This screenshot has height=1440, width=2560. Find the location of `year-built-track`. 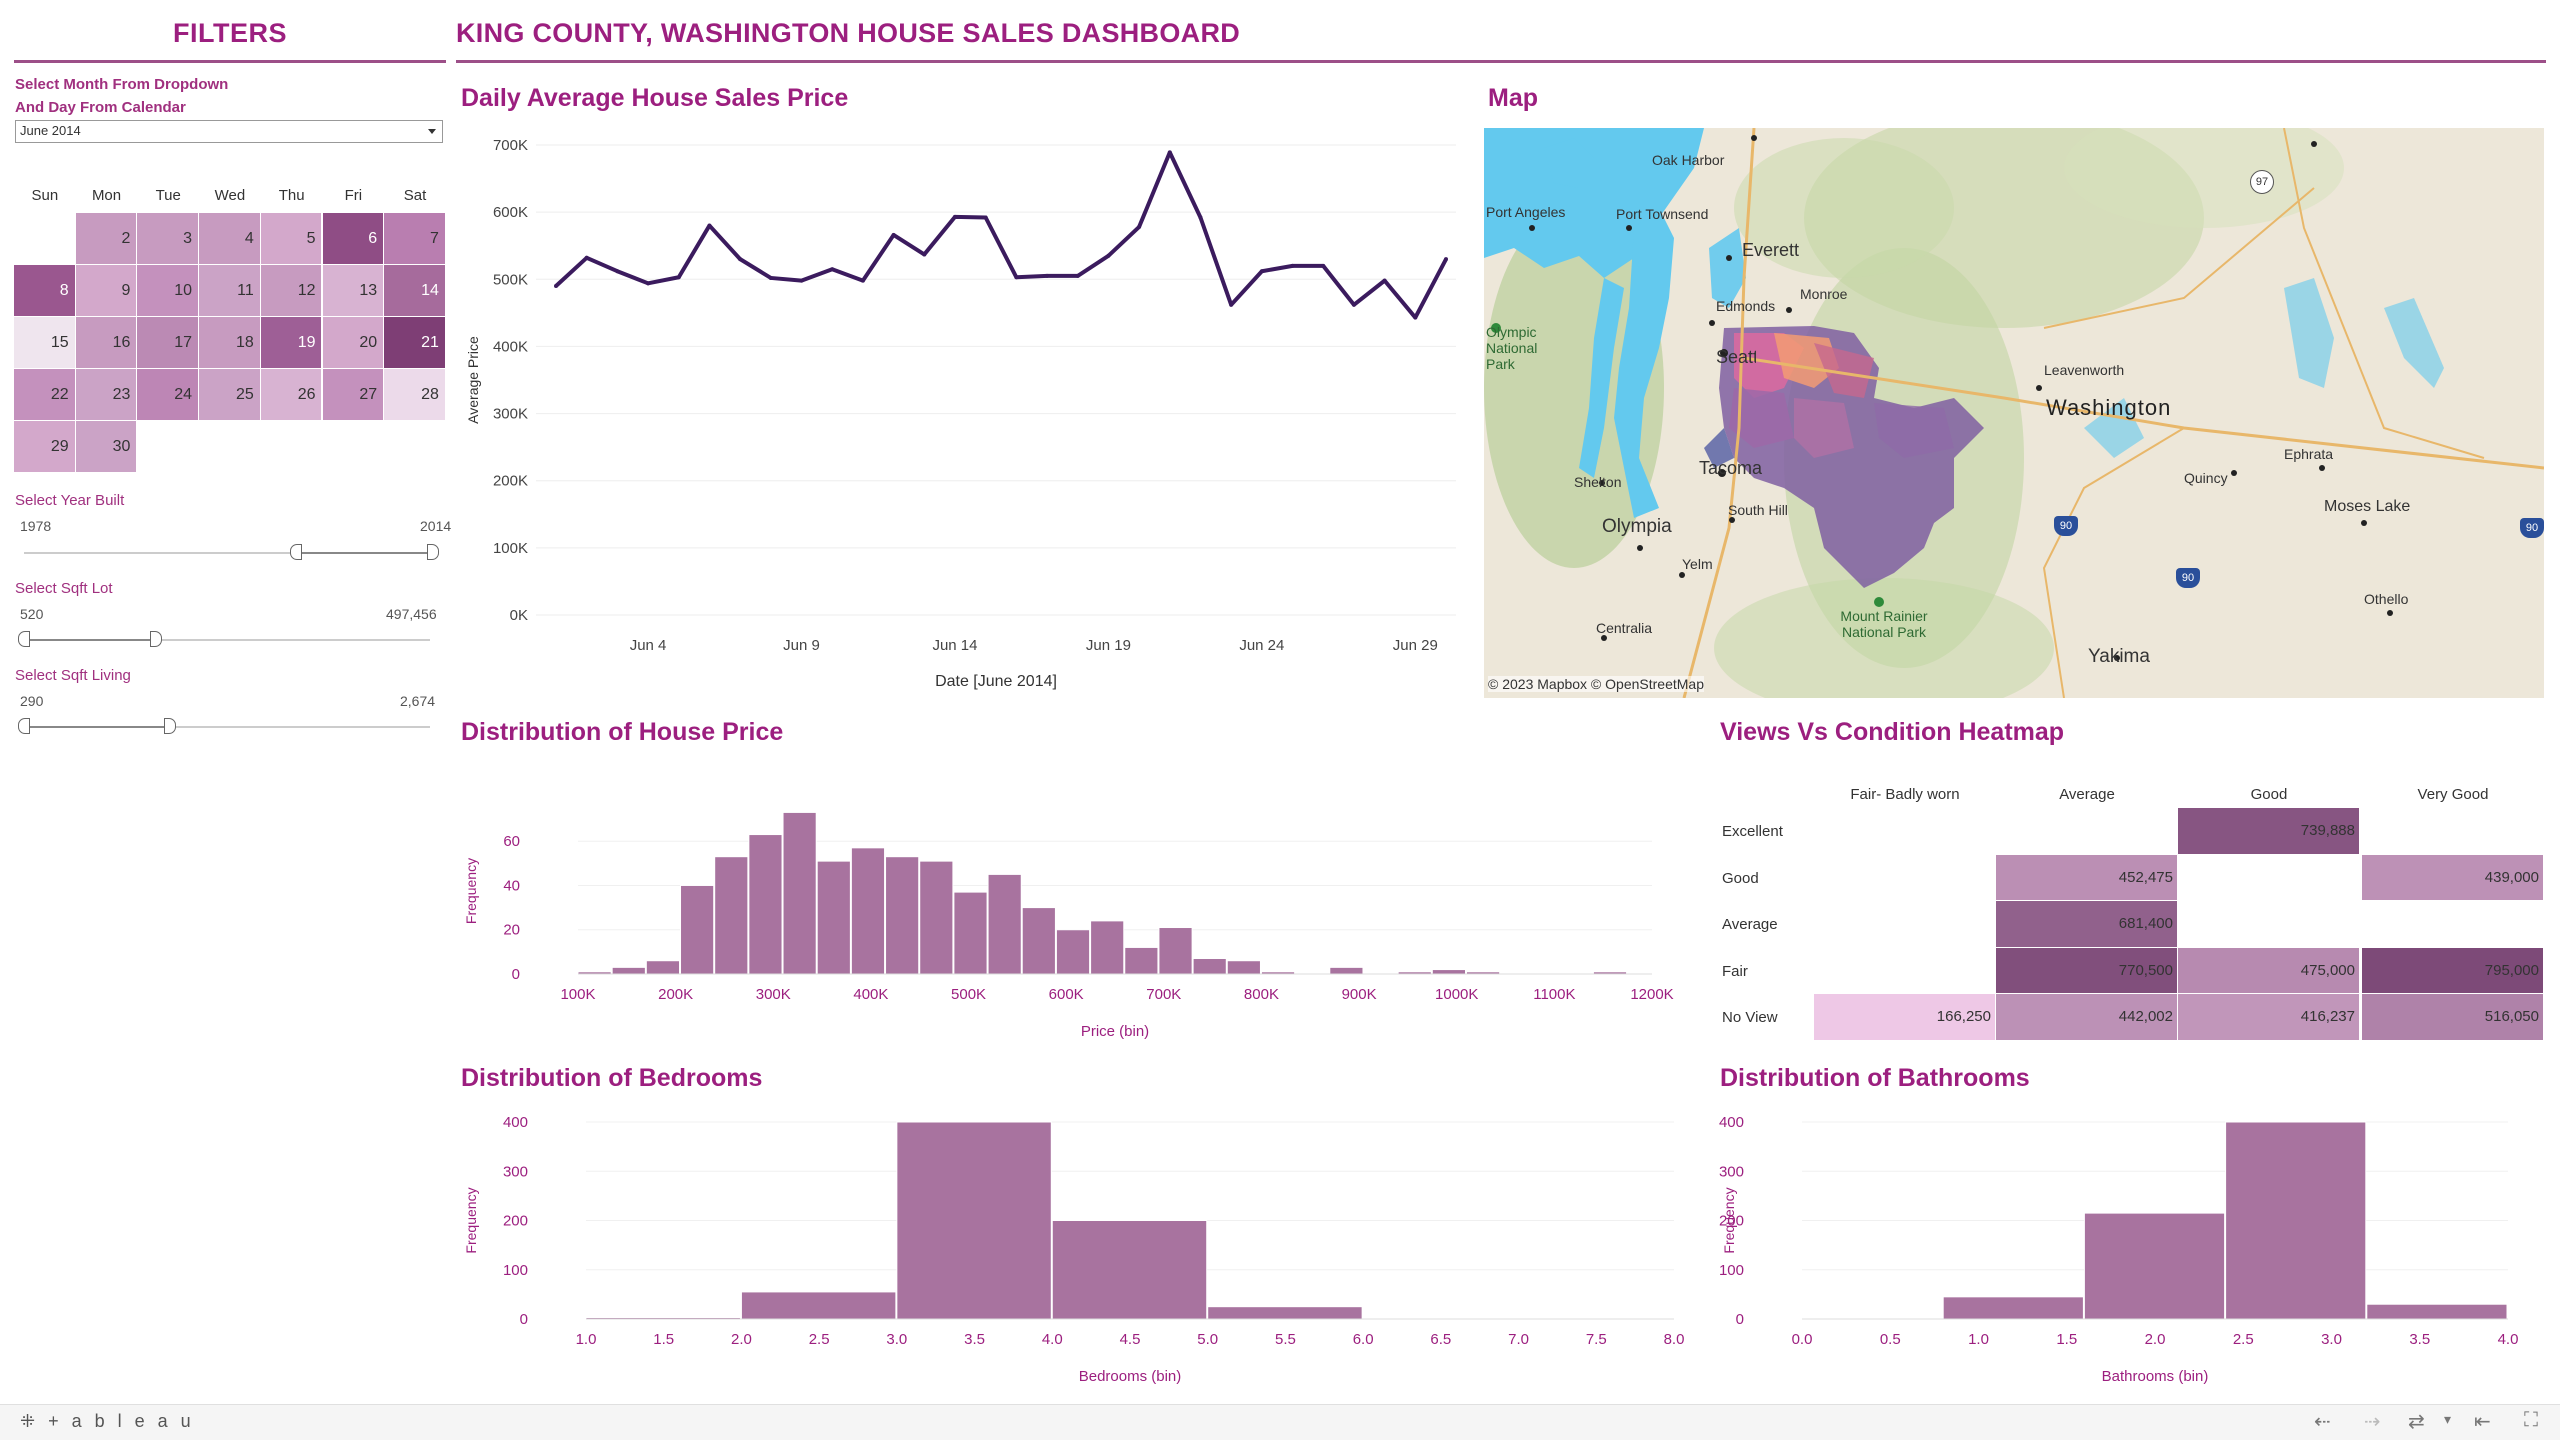

year-built-track is located at coordinates (227, 553).